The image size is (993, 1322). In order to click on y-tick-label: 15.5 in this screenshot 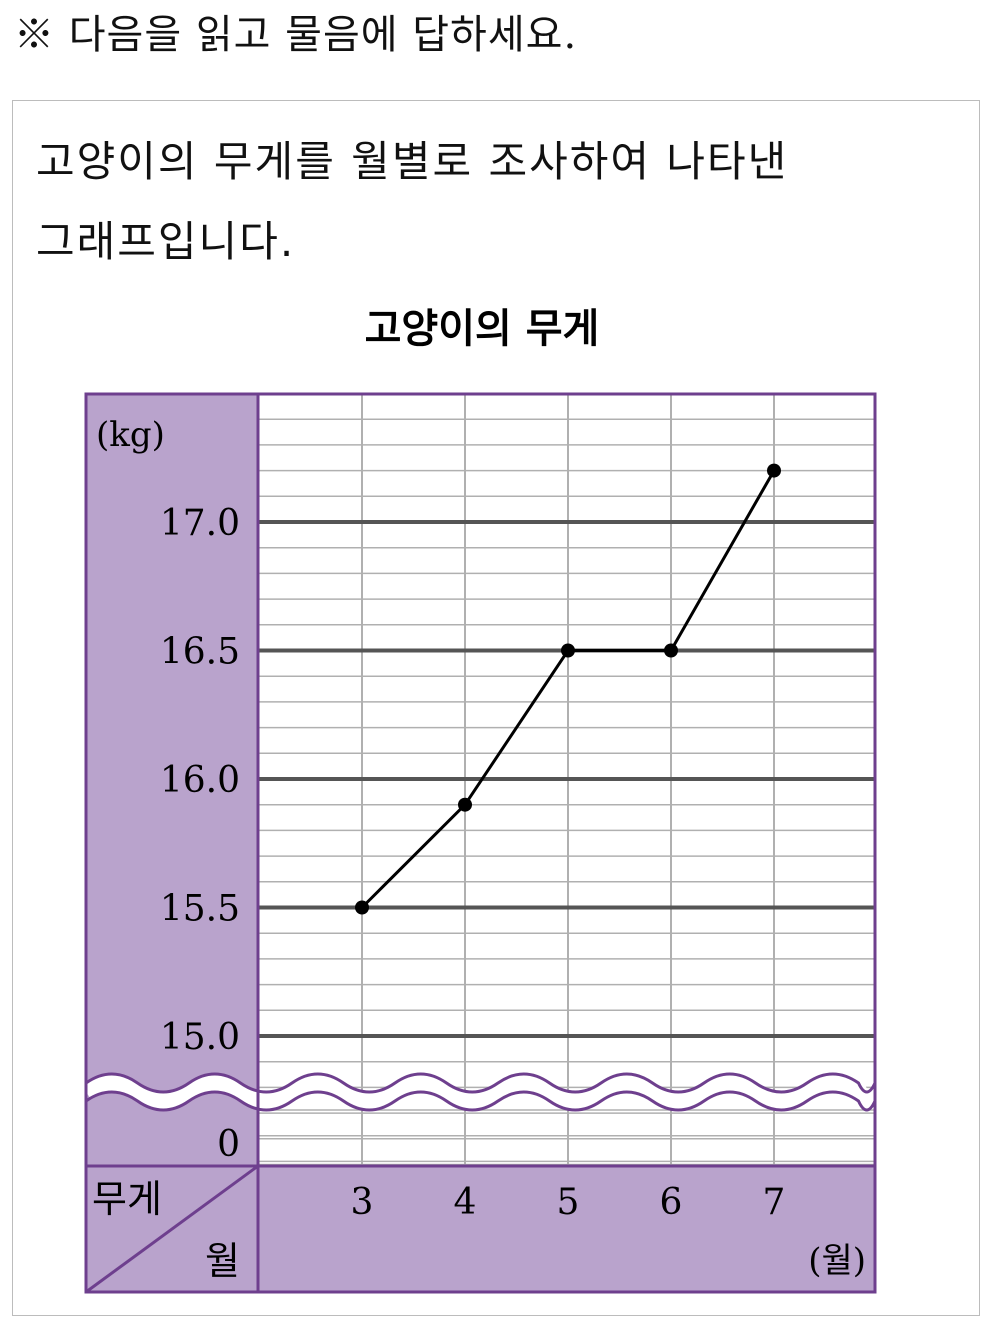, I will do `click(200, 909)`.